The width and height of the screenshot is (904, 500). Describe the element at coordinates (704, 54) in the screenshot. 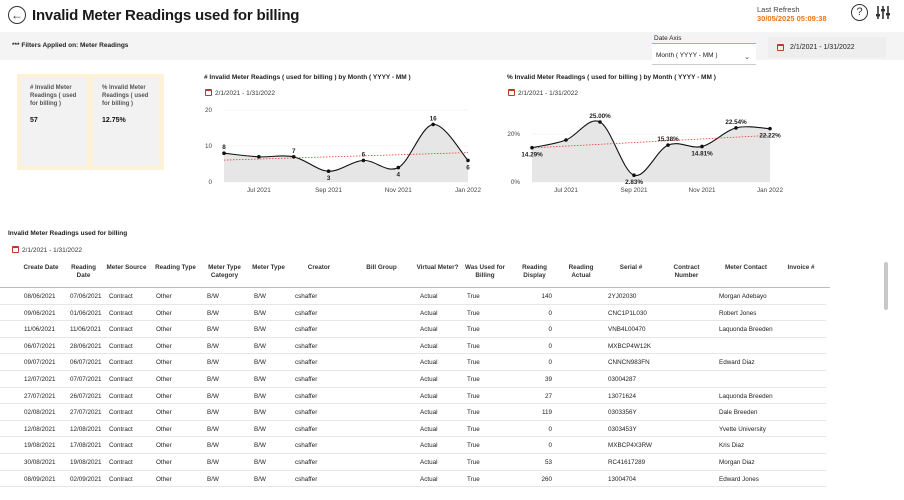

I see `date-axis-dropdown: Month ( YYYY - MM ) ⌄` at that location.